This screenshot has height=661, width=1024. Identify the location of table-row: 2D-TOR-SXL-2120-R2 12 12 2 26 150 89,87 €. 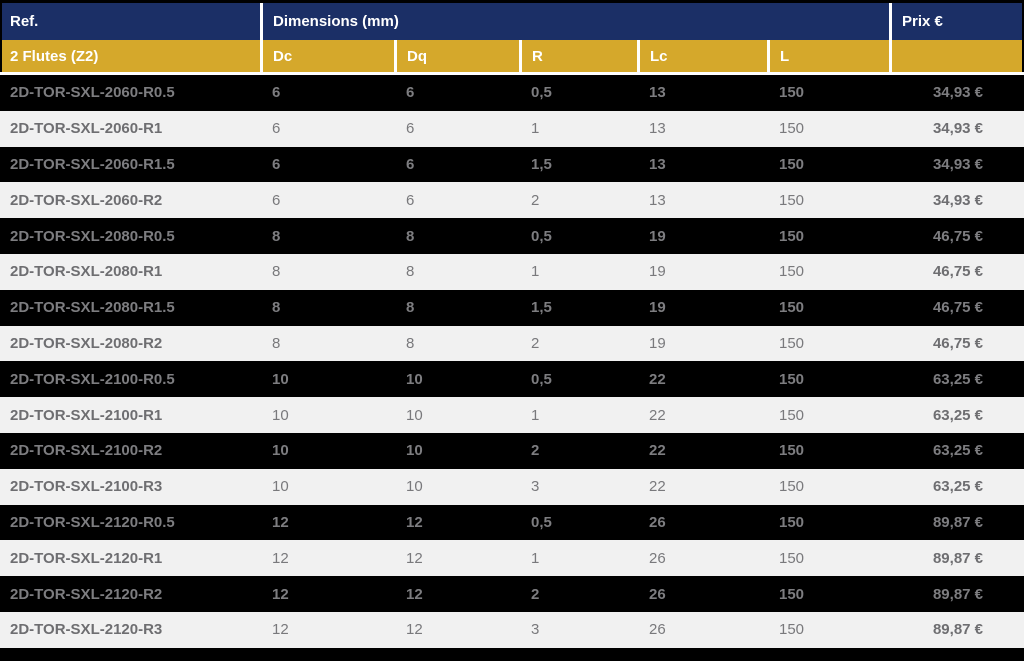
(512, 594).